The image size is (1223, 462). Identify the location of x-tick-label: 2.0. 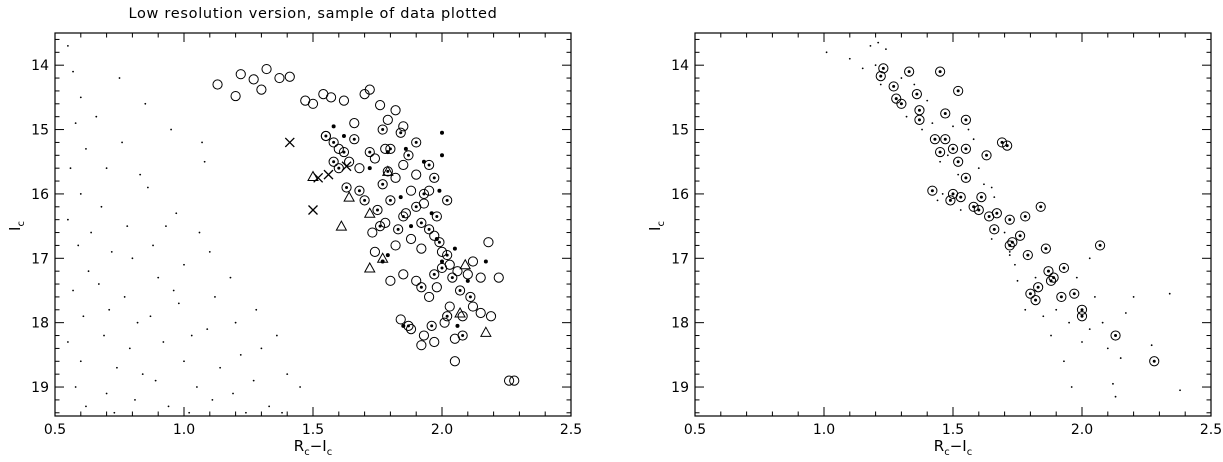
(1082, 430).